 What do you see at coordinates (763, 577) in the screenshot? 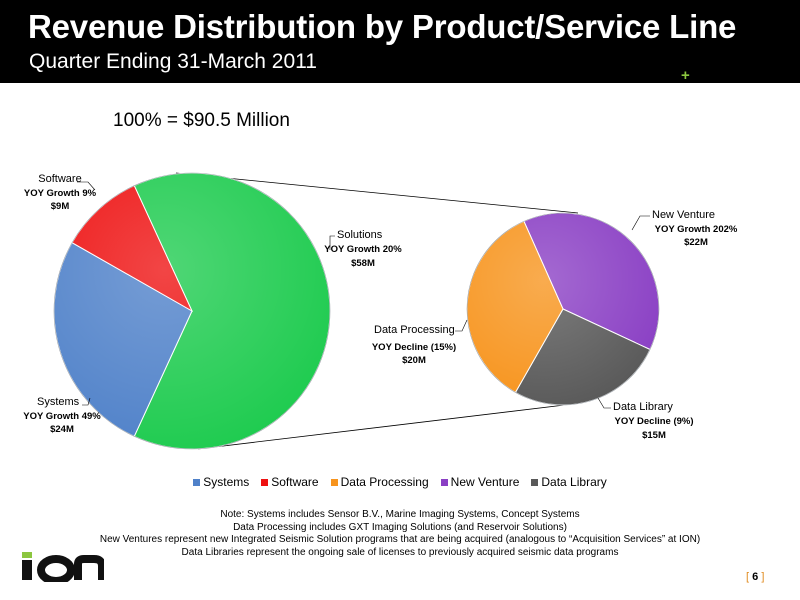
I see `bracket-close: ]` at bounding box center [763, 577].